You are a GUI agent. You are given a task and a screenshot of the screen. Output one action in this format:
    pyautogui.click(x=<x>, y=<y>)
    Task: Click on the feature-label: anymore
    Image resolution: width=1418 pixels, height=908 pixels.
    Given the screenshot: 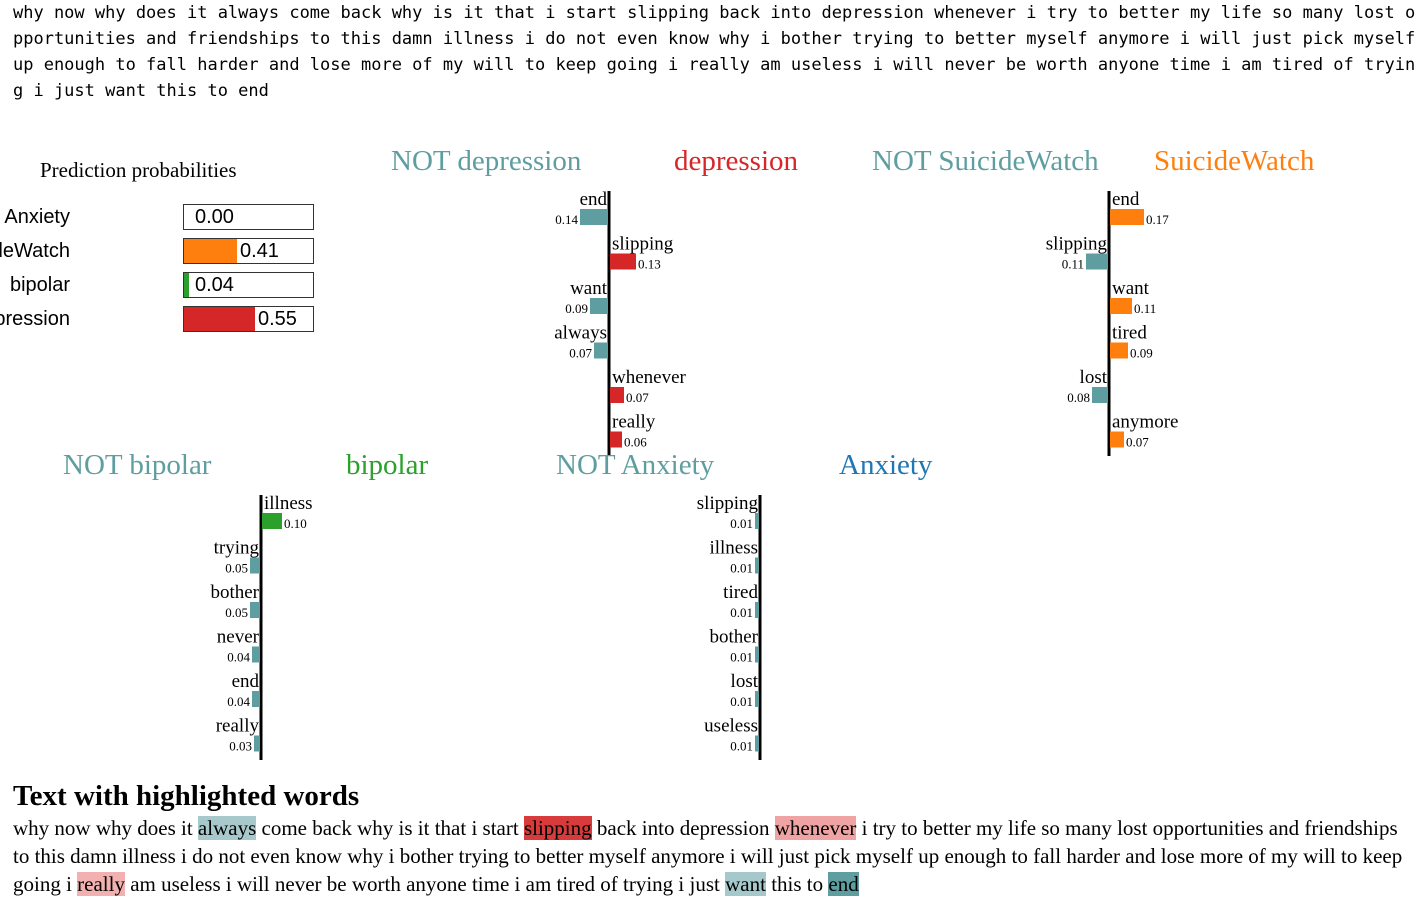 What is the action you would take?
    pyautogui.click(x=1145, y=422)
    